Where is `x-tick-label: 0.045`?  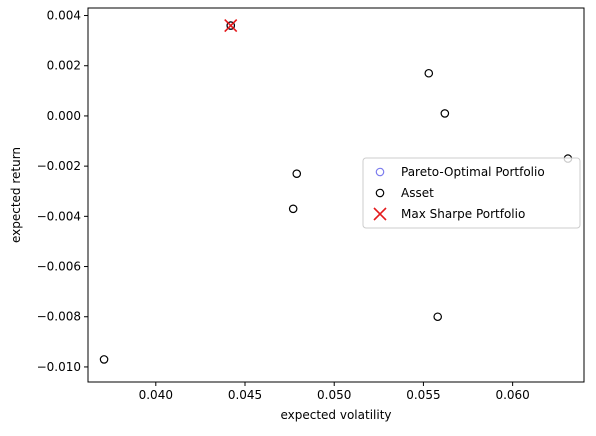
x-tick-label: 0.045 is located at coordinates (245, 395).